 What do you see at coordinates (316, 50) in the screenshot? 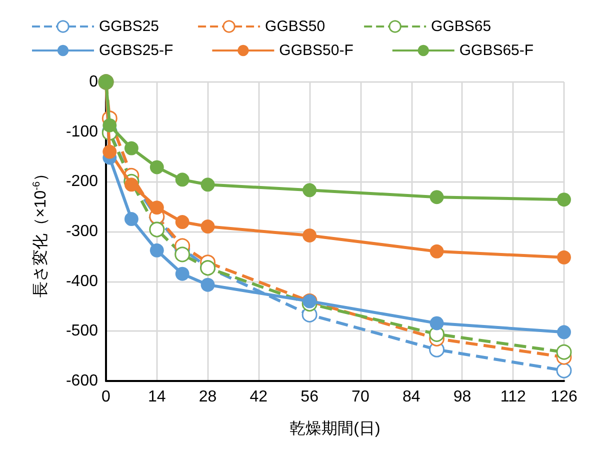
I see `legend-label: GGBS50-F` at bounding box center [316, 50].